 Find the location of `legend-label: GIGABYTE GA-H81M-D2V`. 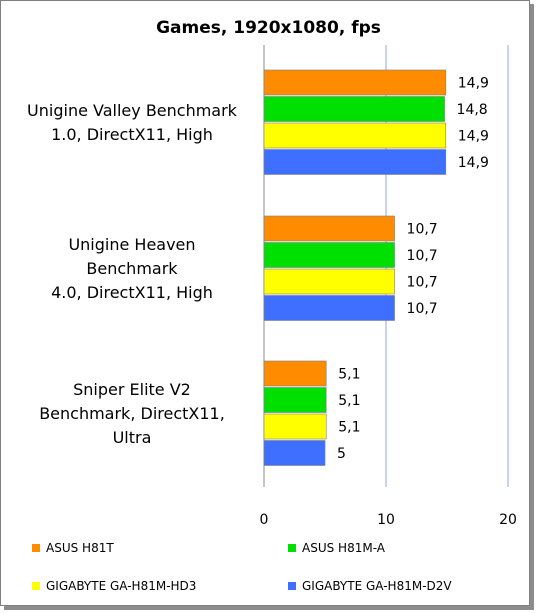

legend-label: GIGABYTE GA-H81M-D2V is located at coordinates (377, 586).